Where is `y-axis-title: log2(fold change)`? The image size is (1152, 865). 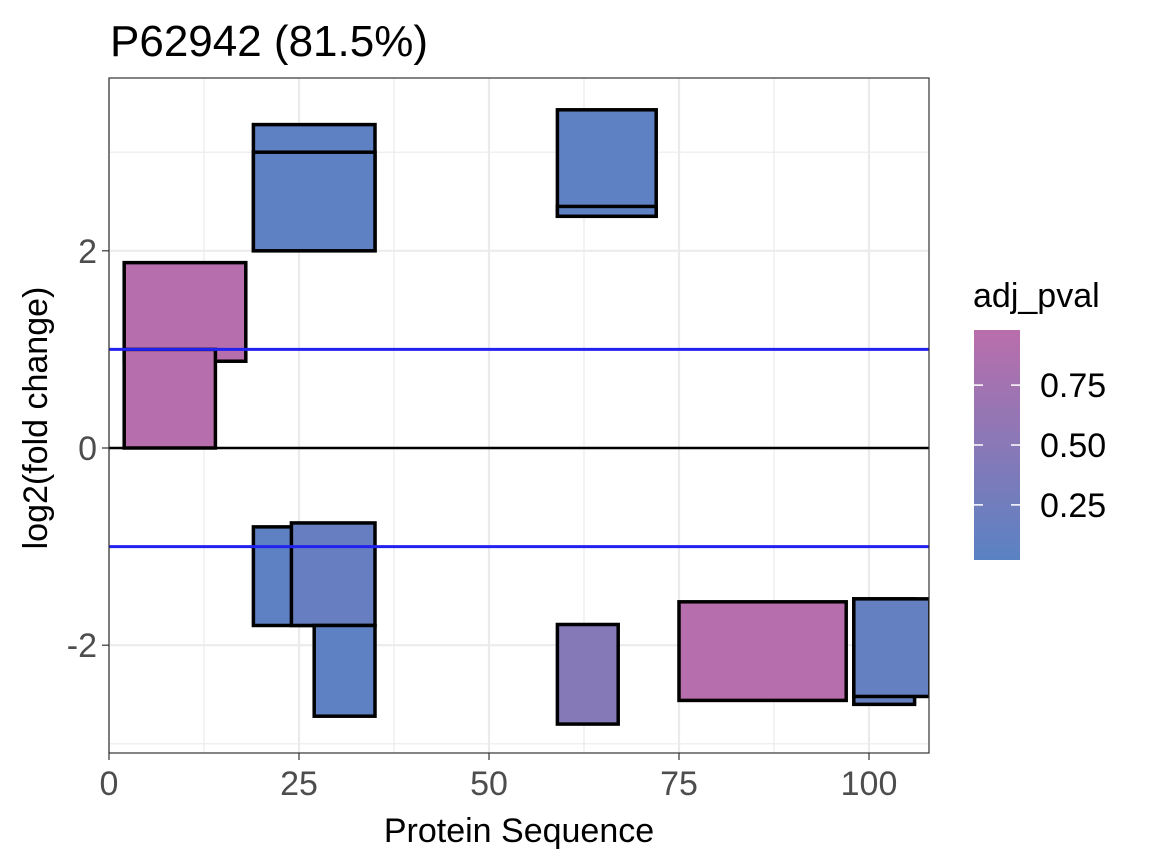 y-axis-title: log2(fold change) is located at coordinates (36, 418).